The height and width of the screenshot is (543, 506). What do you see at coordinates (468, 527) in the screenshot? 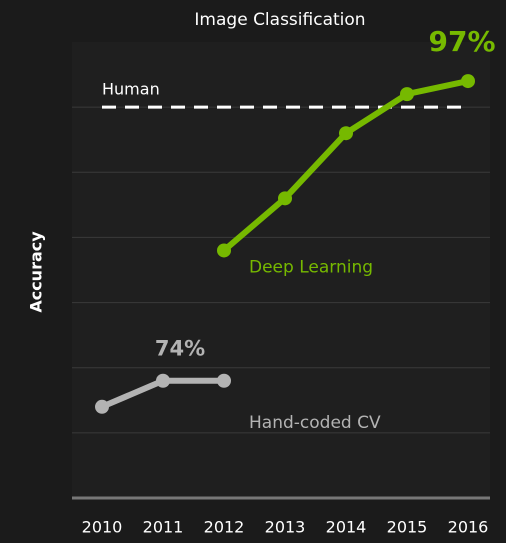
I see `x-tick-label: 2016` at bounding box center [468, 527].